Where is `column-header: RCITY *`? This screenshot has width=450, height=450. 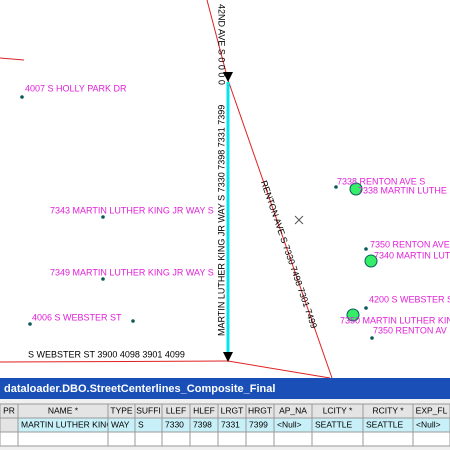
column-header: RCITY * is located at coordinates (388, 410).